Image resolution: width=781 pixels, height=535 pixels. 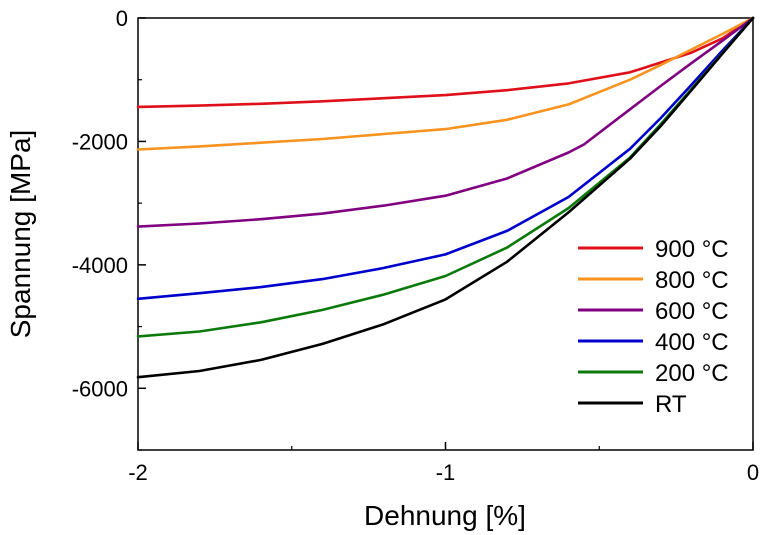 I want to click on legend-label: 900 °C, so click(x=692, y=249).